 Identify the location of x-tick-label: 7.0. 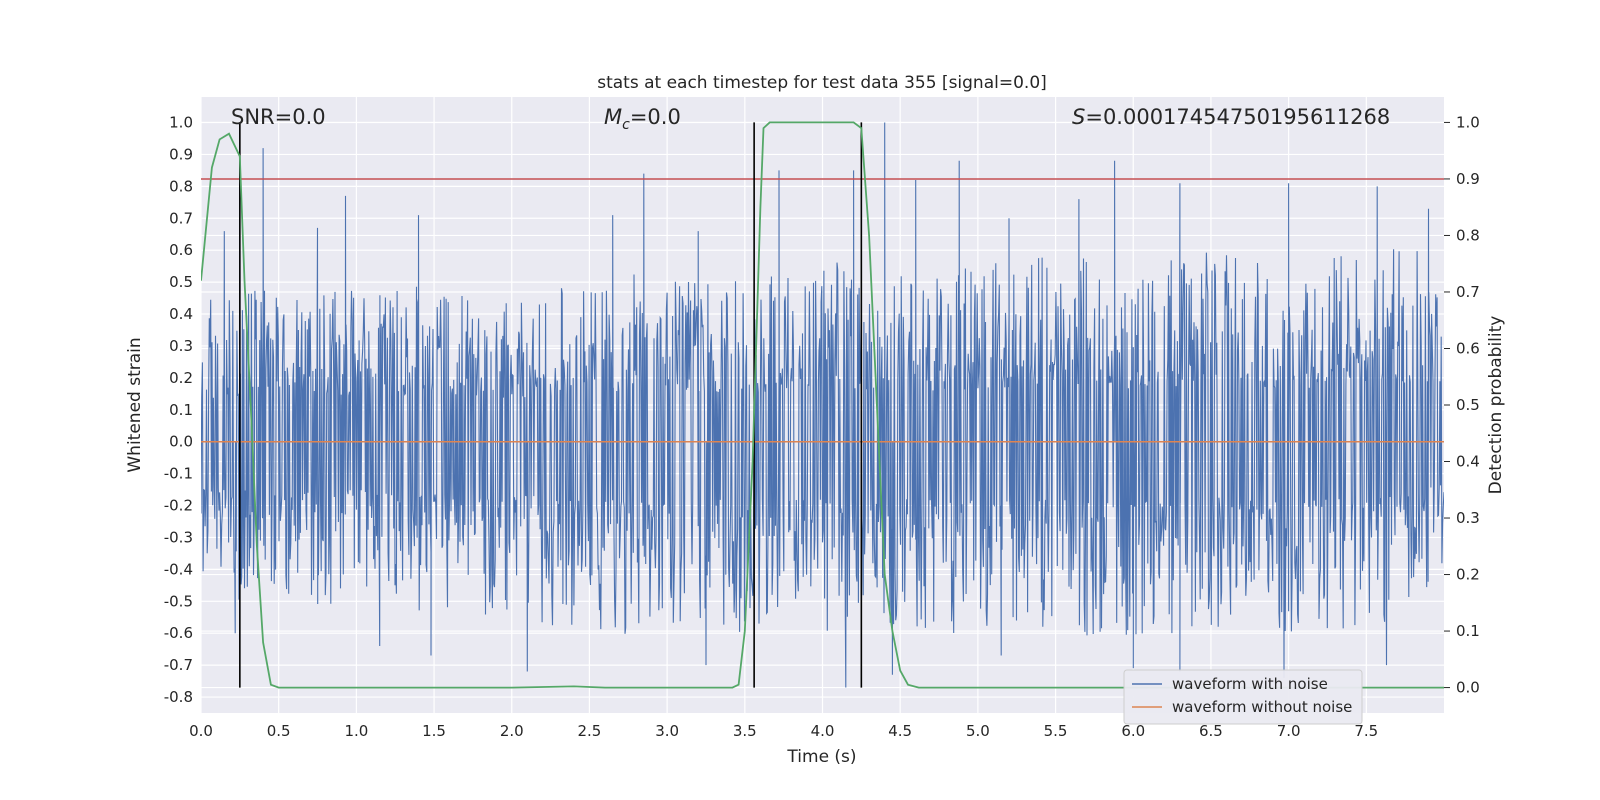
(1289, 731).